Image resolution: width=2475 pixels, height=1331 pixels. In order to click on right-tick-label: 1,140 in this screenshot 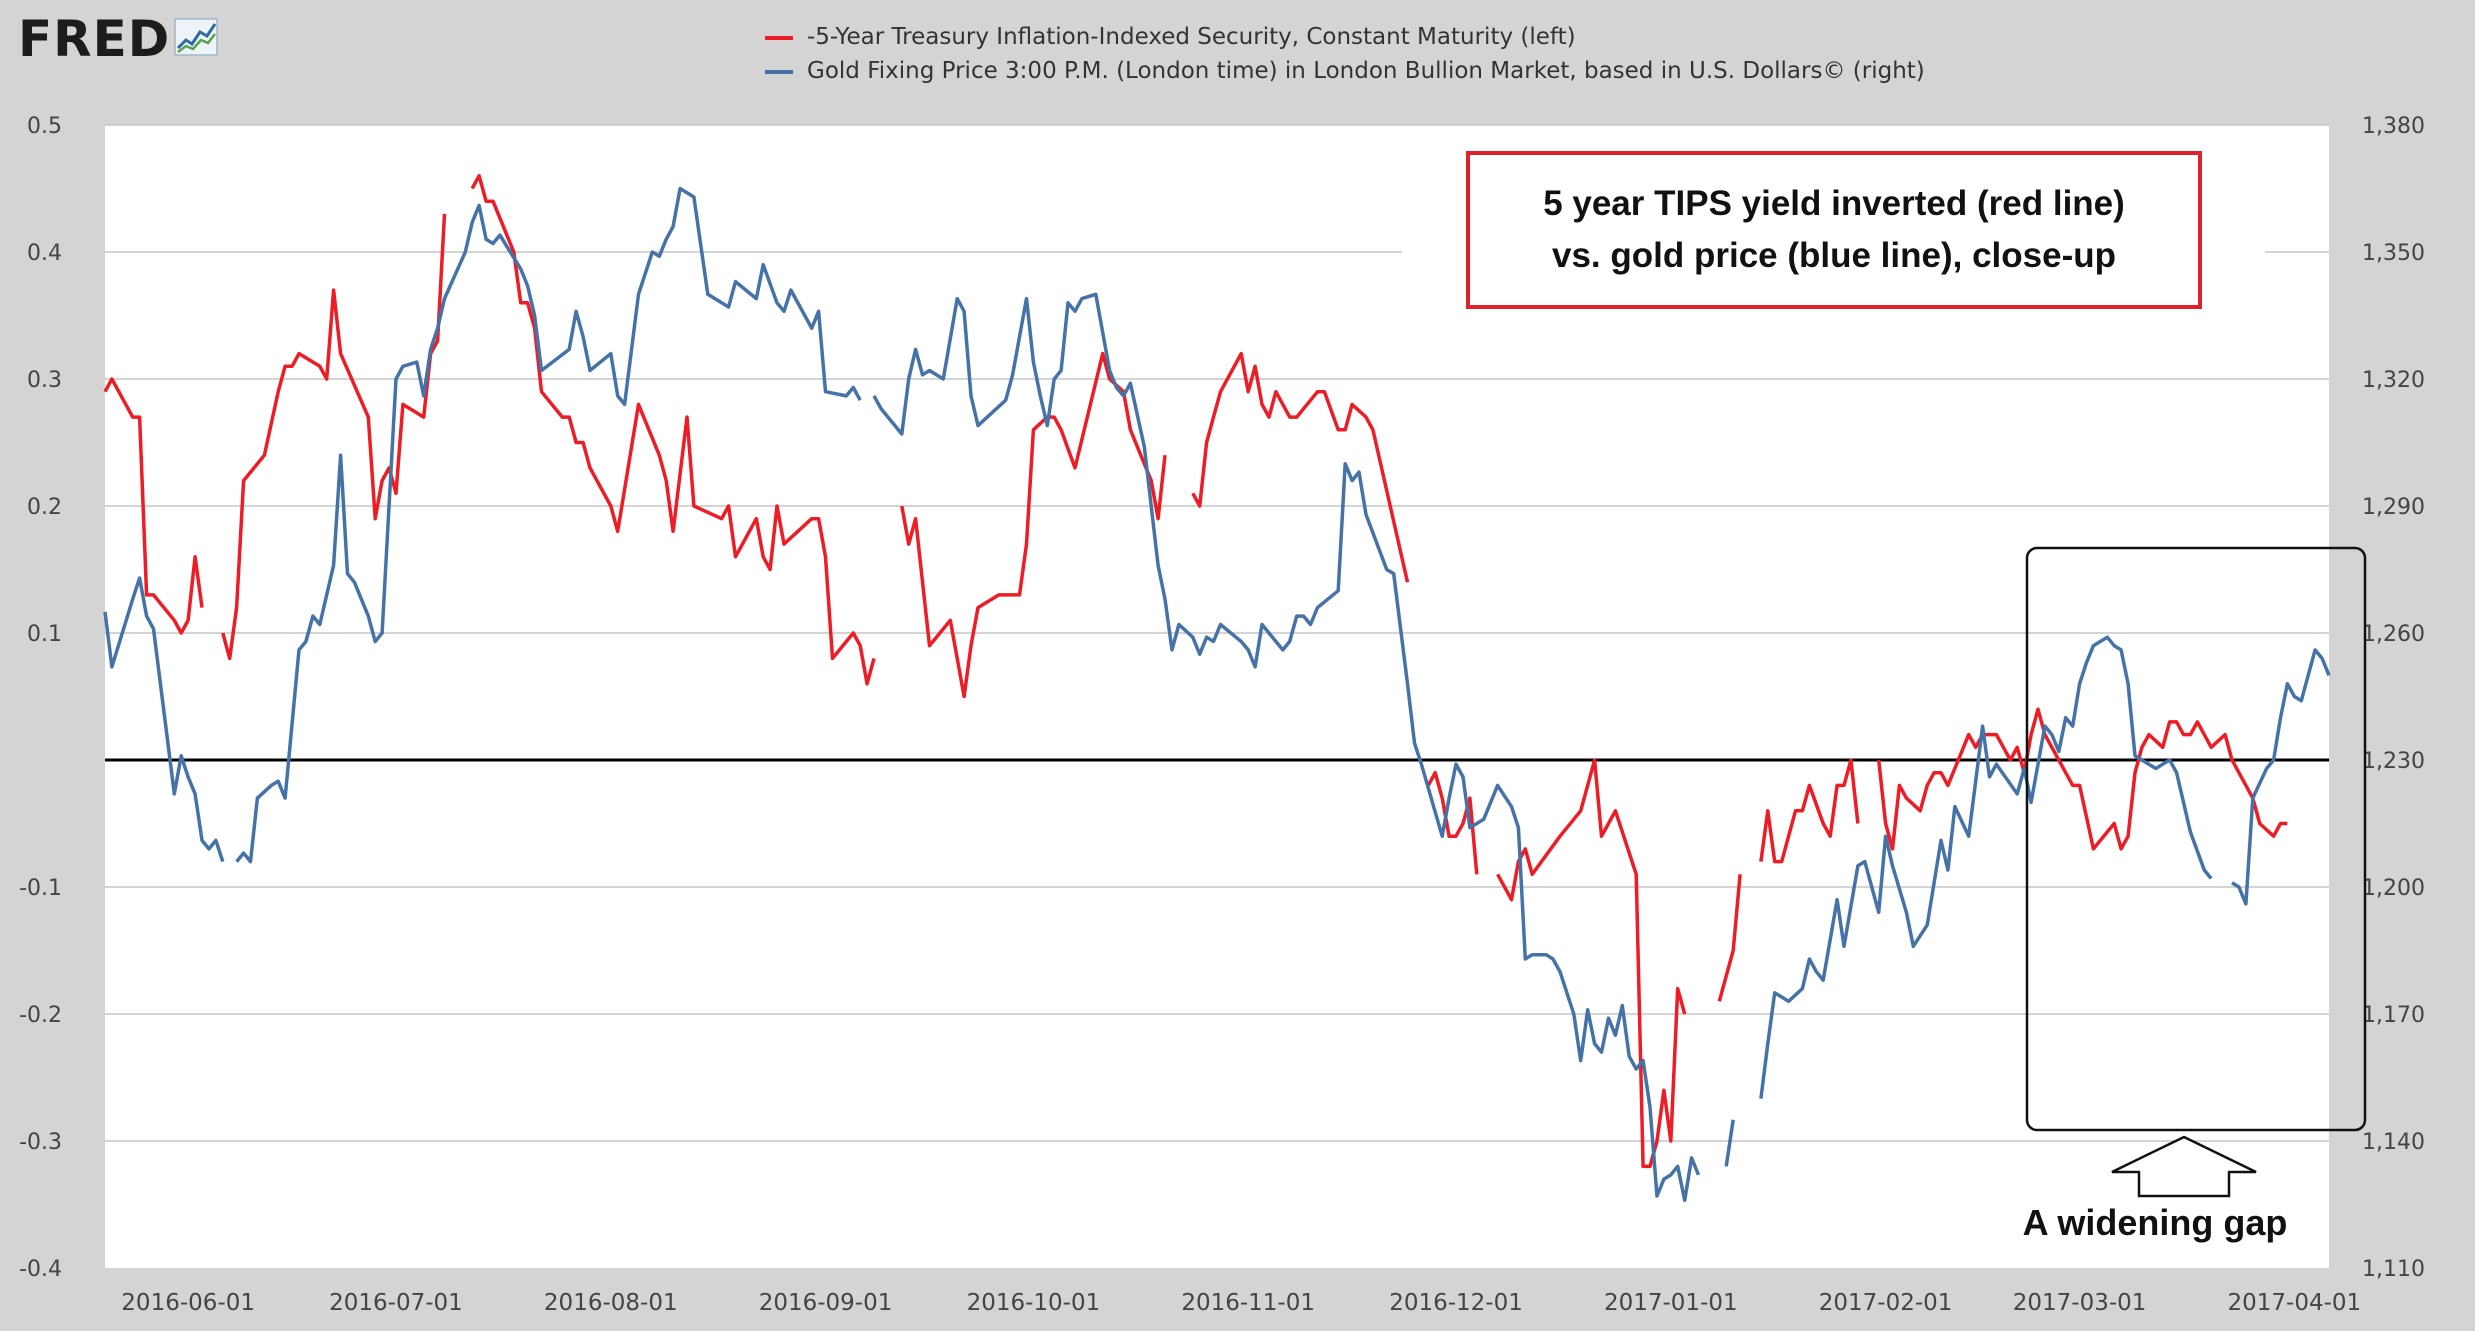, I will do `click(2393, 1142)`.